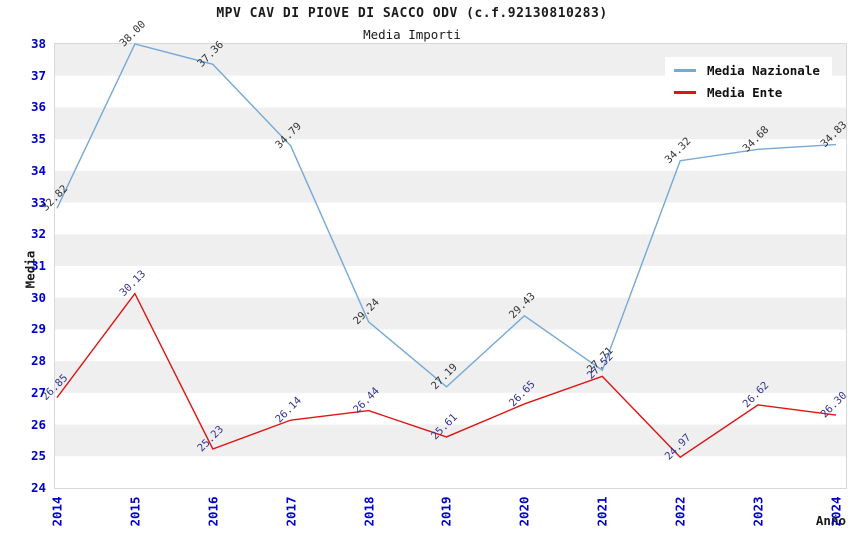 This screenshot has width=850, height=550. I want to click on x-axis-tick: 2019, so click(447, 511).